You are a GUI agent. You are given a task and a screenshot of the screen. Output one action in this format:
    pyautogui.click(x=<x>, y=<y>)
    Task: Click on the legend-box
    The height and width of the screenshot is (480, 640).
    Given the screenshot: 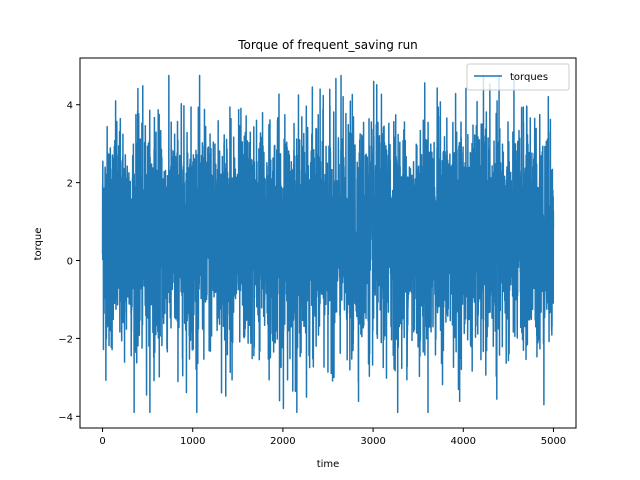 What is the action you would take?
    pyautogui.click(x=518, y=77)
    